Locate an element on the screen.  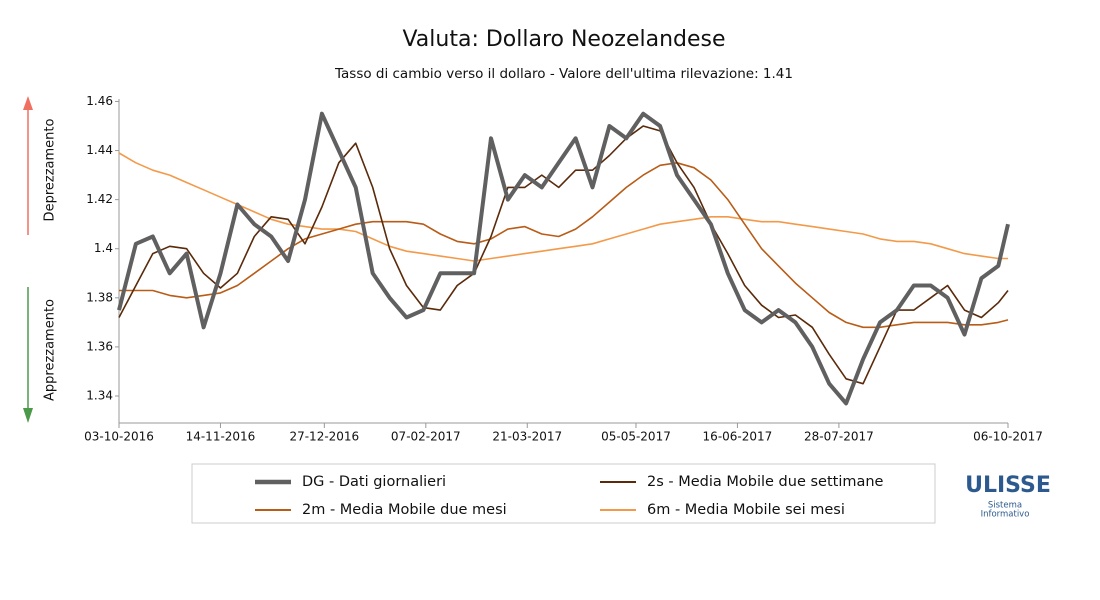
series-line is located at coordinates (563, 207).